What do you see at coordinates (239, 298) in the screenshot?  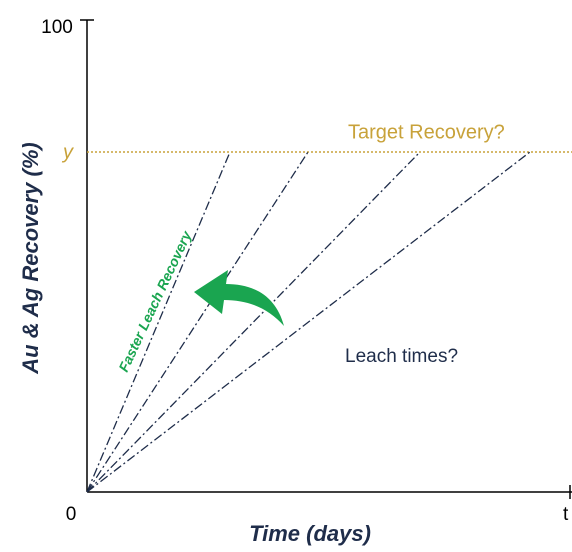 I see `arrow` at bounding box center [239, 298].